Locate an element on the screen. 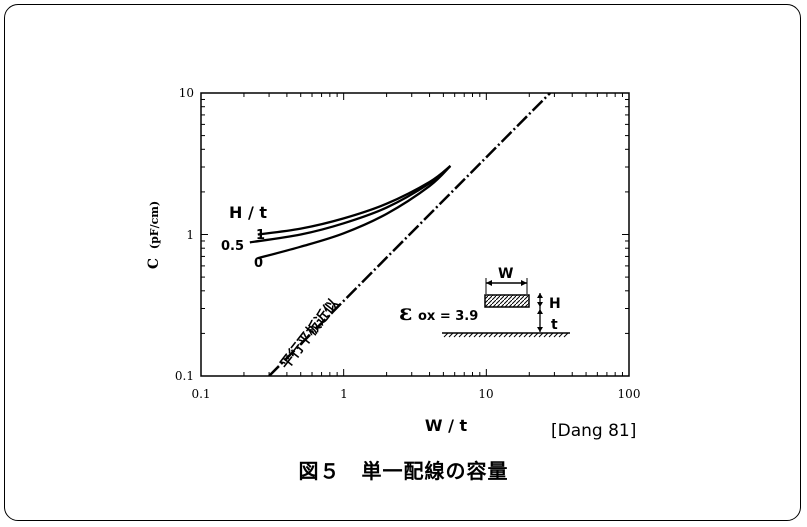 The image size is (807, 527). reference-line-label: 平行平板近似 is located at coordinates (309, 334).